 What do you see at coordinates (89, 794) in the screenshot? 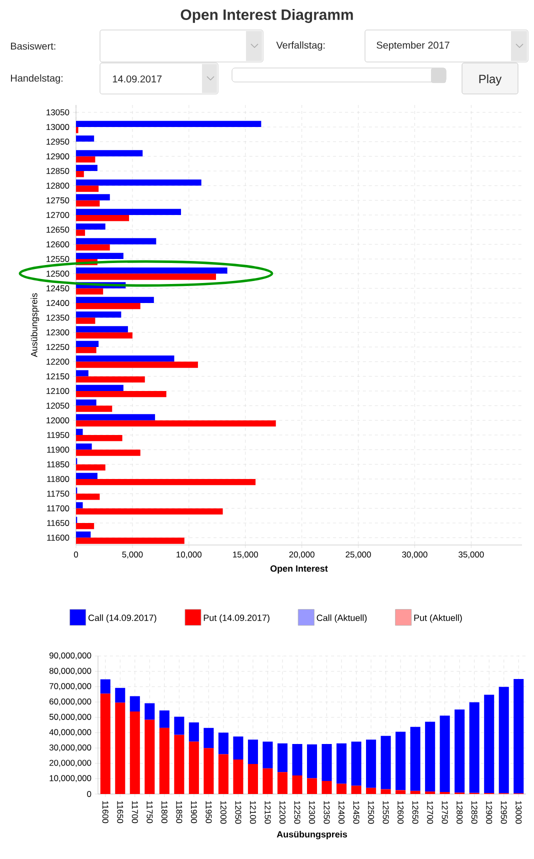
I see `y-tick-label: 0` at bounding box center [89, 794].